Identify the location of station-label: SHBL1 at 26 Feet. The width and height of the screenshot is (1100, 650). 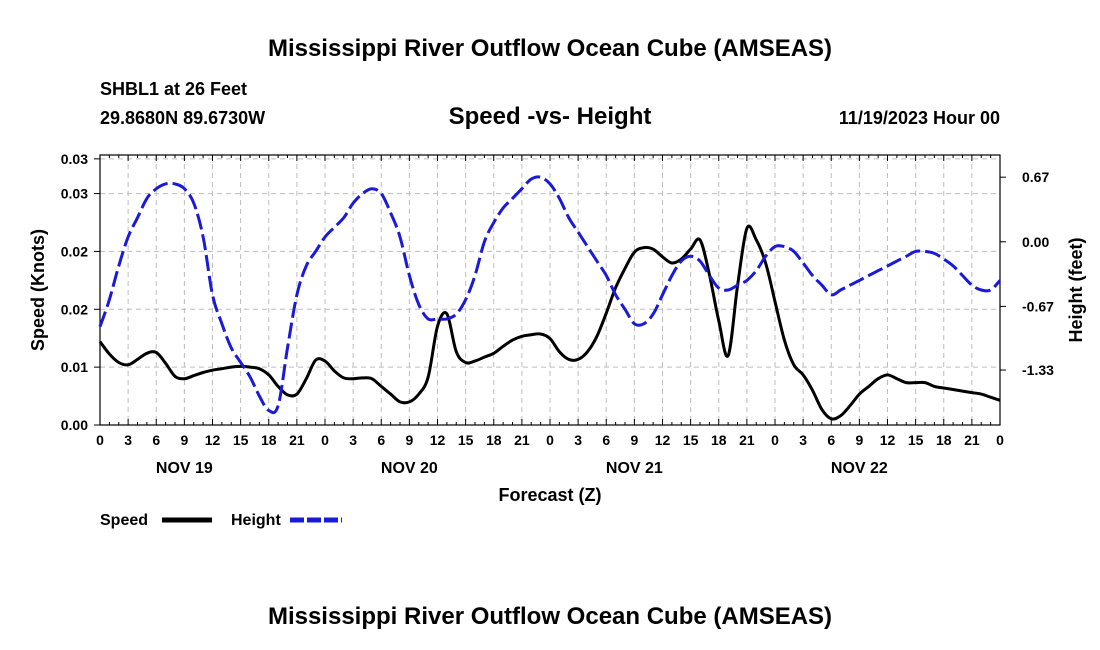
(173, 89).